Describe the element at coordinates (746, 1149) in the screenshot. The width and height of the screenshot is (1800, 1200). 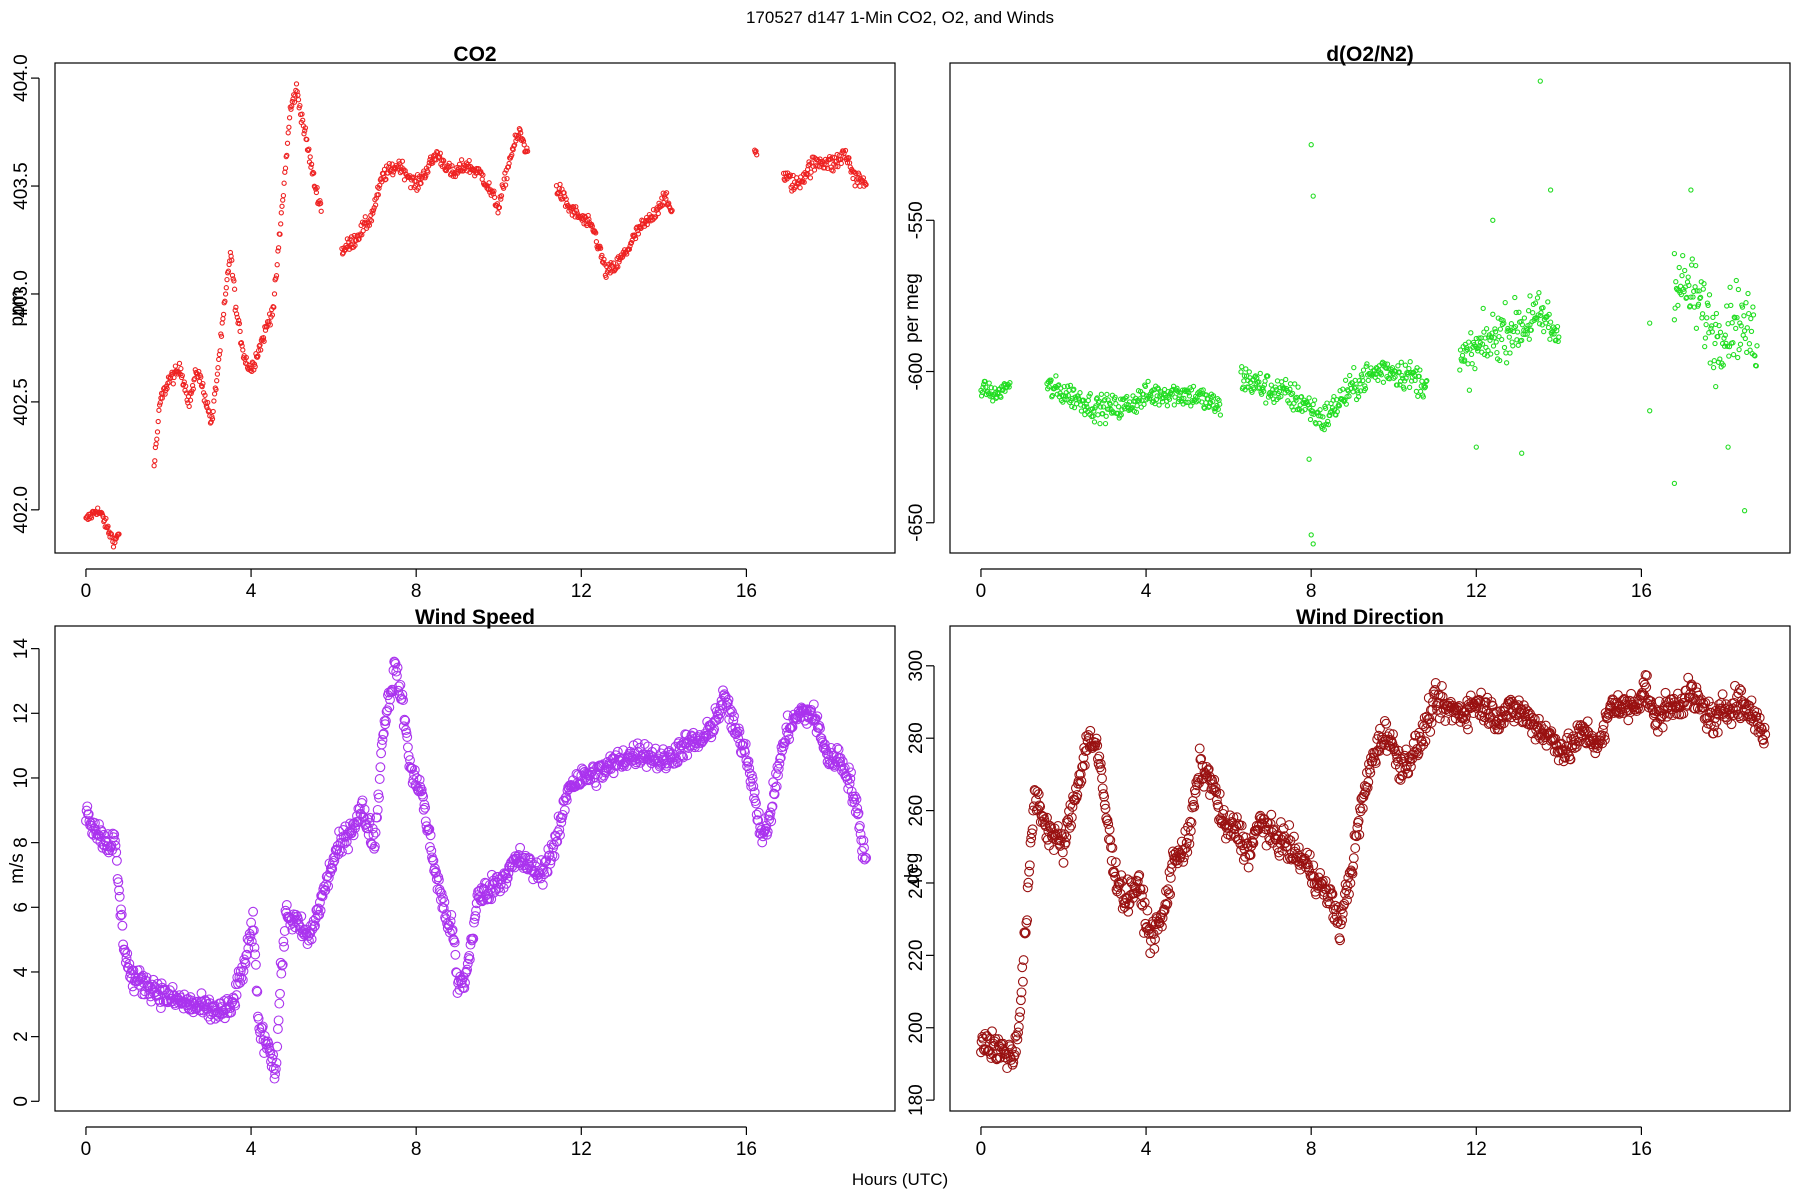
I see `wind-speed-x-tick-label: 16` at that location.